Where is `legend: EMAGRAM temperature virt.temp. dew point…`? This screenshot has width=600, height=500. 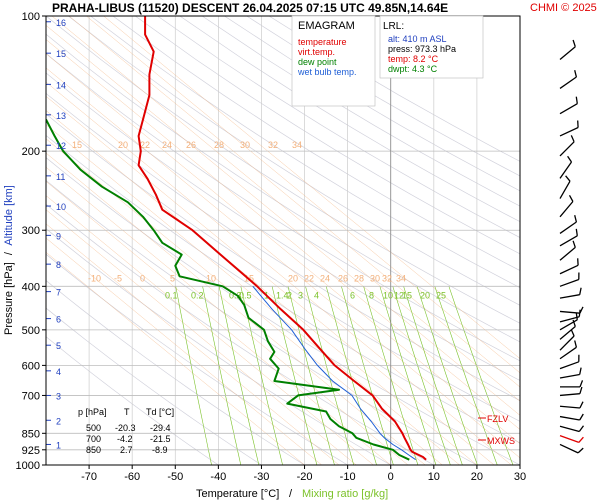 legend: EMAGRAM temperature virt.temp. dew point… is located at coordinates (333, 61).